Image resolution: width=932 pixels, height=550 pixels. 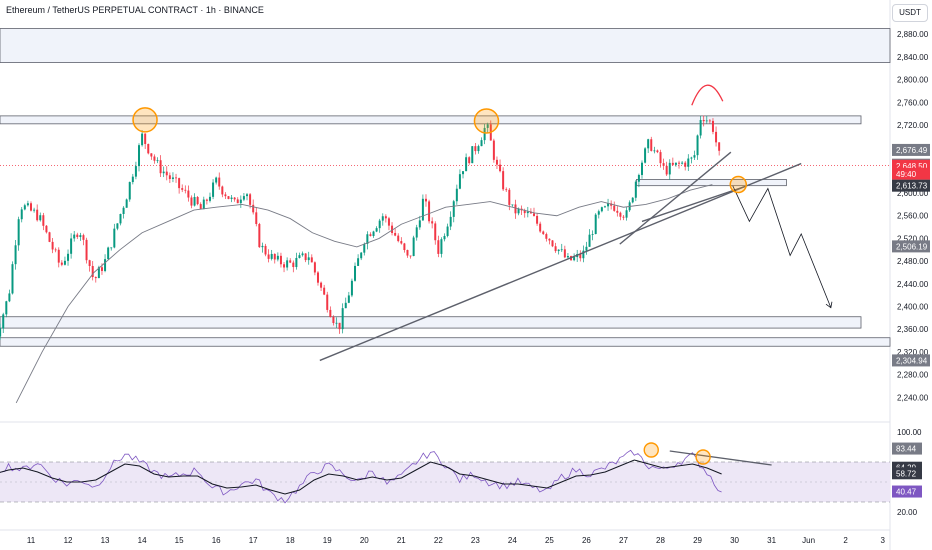 I want to click on time-tick-label: 22, so click(x=438, y=540).